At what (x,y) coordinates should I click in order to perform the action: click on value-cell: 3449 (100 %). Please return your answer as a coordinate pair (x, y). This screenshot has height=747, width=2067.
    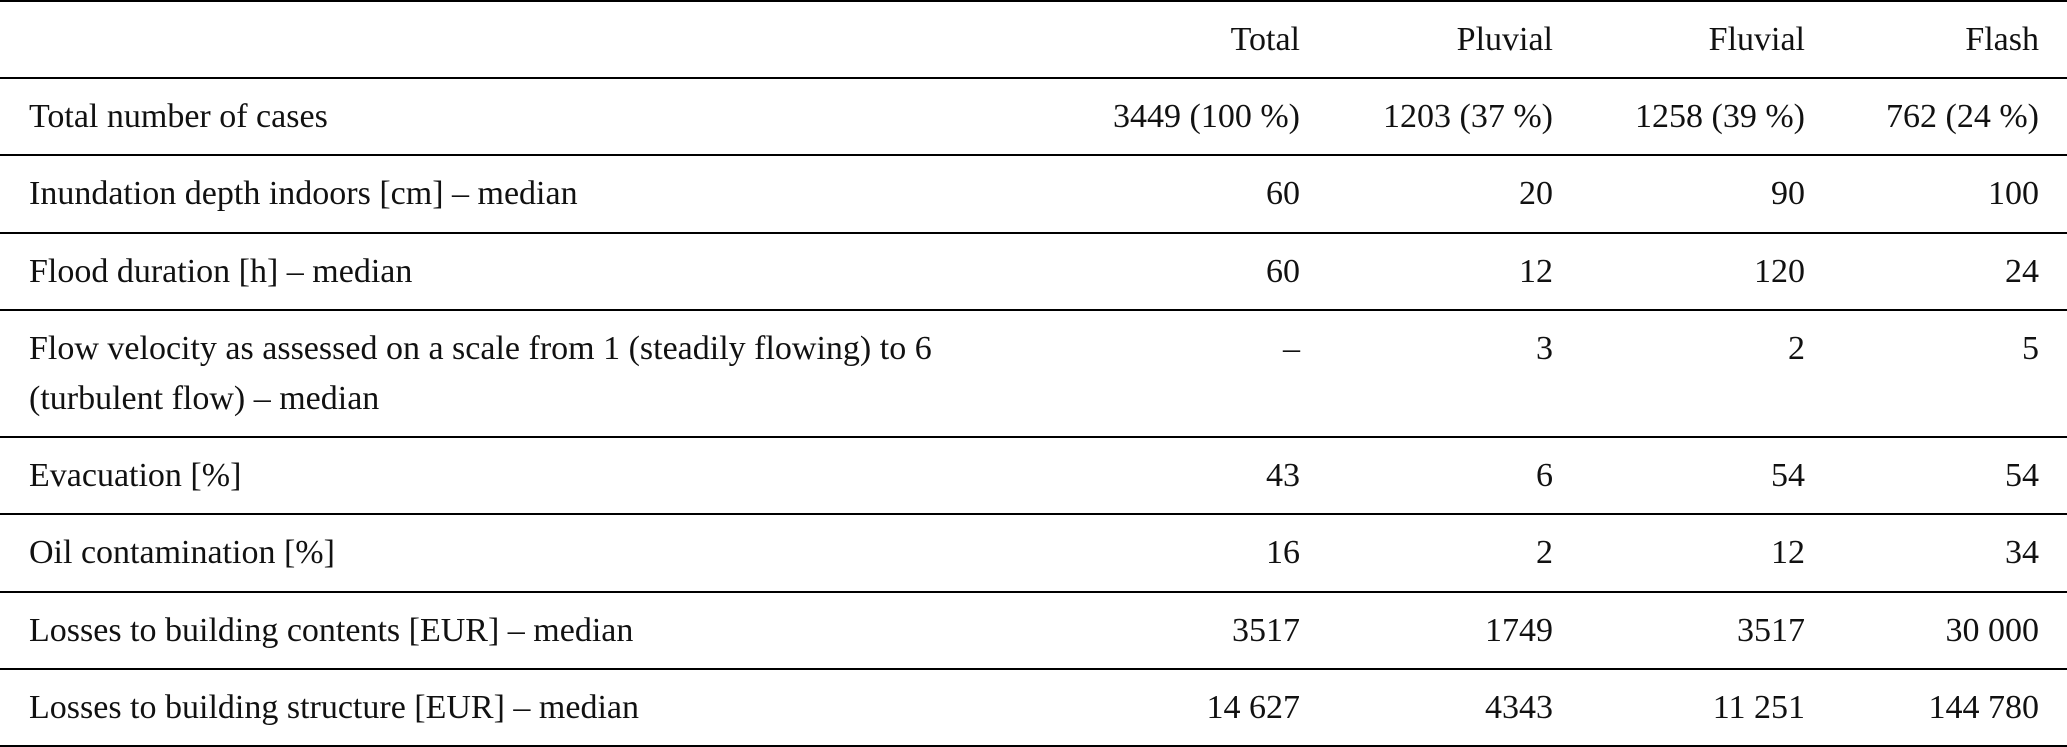
    Looking at the image, I should click on (1206, 116).